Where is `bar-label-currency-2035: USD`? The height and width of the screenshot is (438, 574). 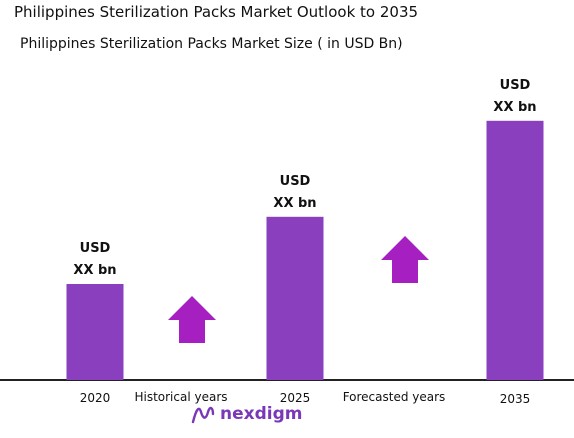 bar-label-currency-2035: USD is located at coordinates (515, 85).